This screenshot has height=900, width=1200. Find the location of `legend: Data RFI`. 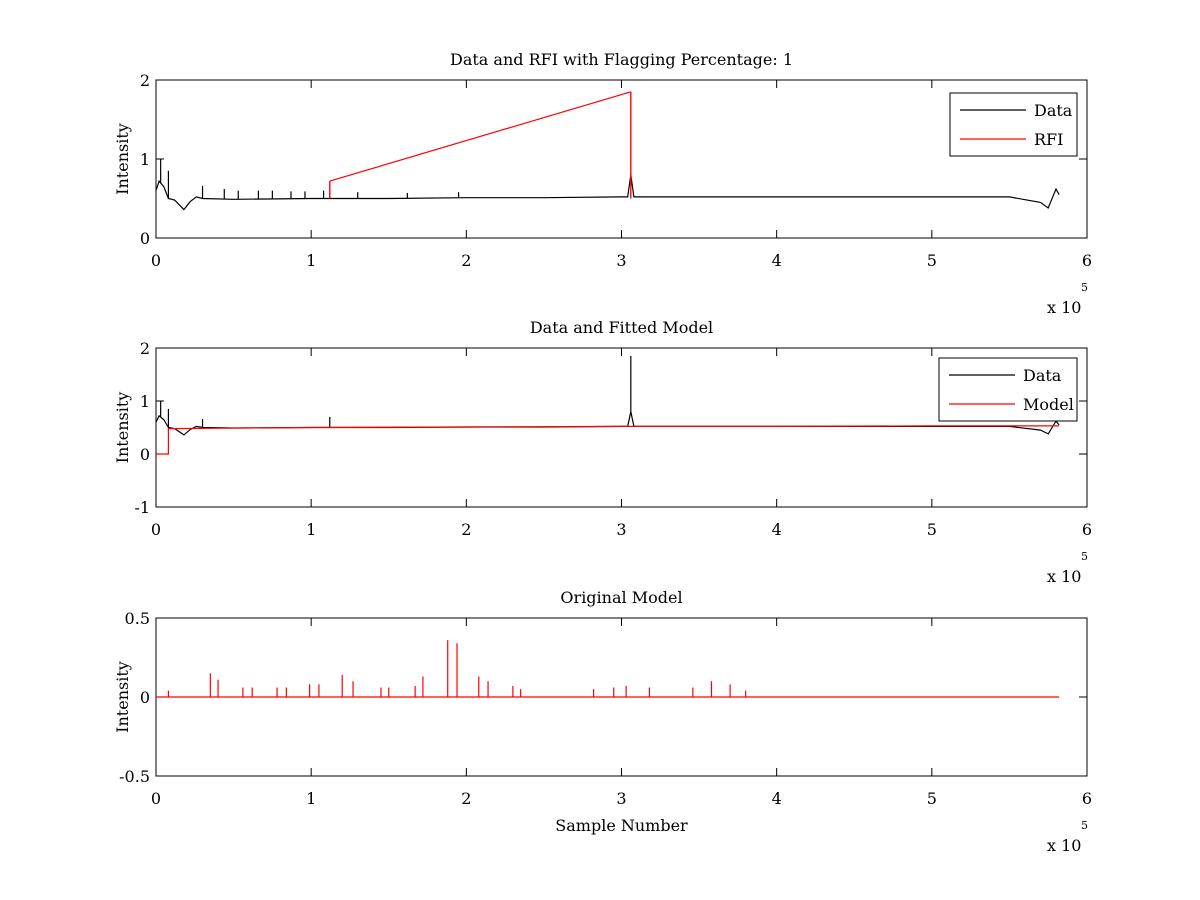

legend: Data RFI is located at coordinates (1013, 124).